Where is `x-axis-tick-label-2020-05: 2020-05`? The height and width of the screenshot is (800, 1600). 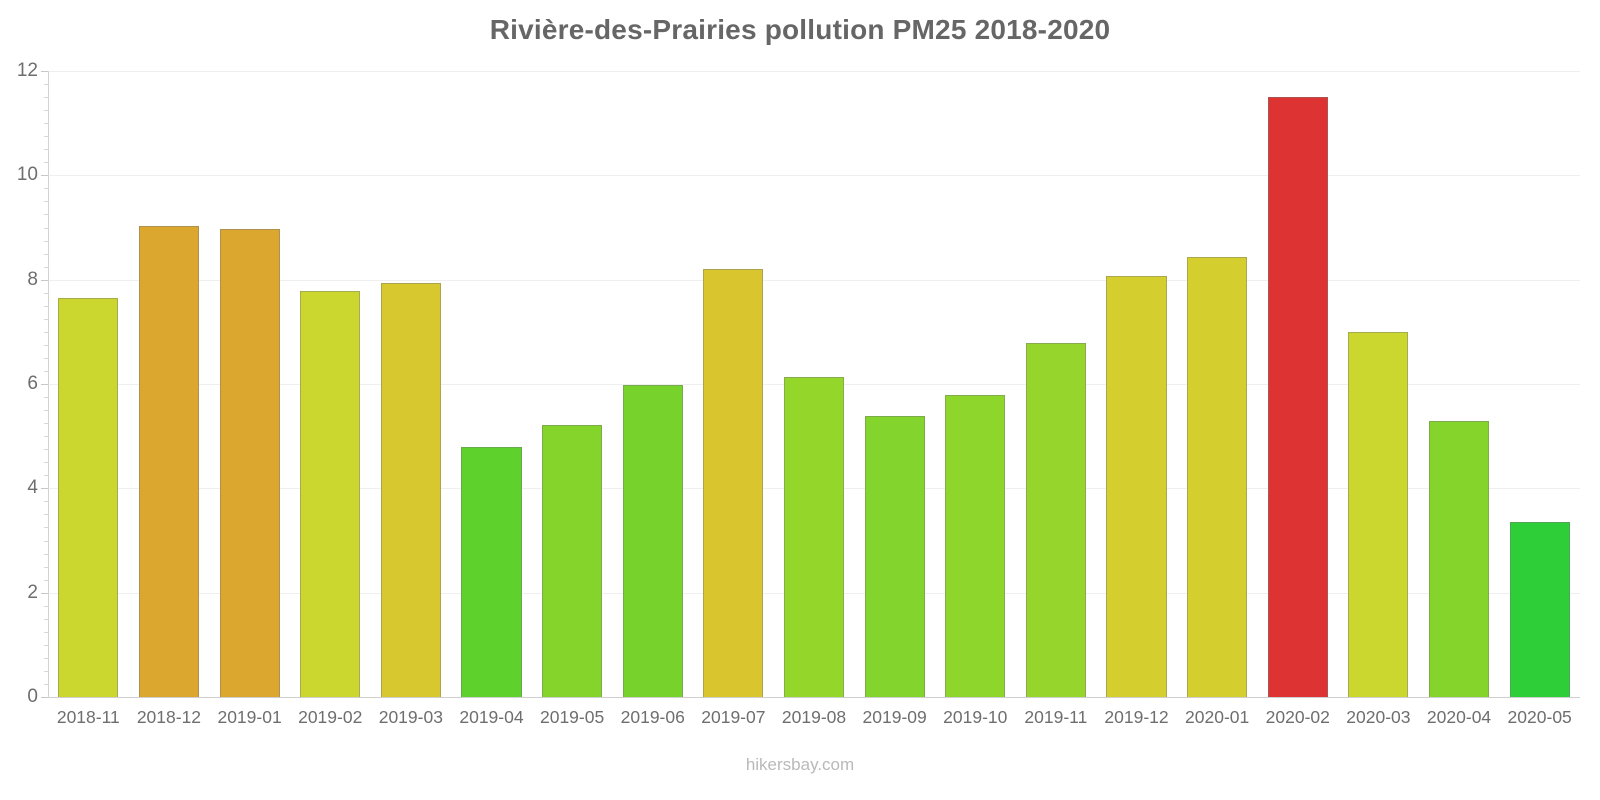 x-axis-tick-label-2020-05: 2020-05 is located at coordinates (1539, 717).